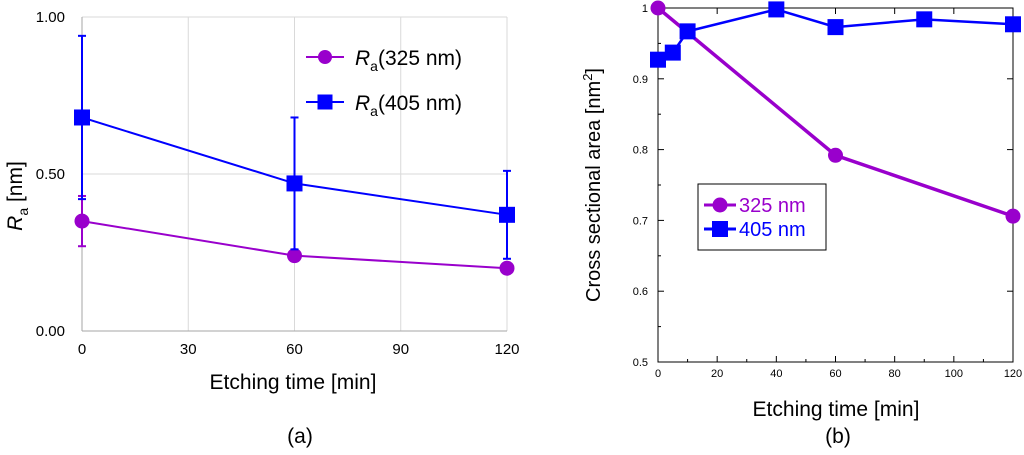 This screenshot has width=1024, height=455. I want to click on panel-label-b: (b), so click(838, 436).